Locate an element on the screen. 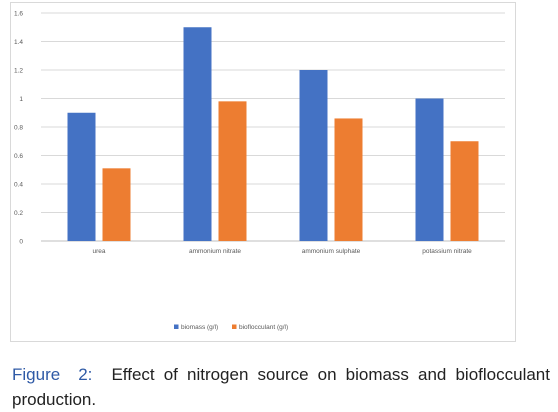 Image resolution: width=558 pixels, height=412 pixels. y-tick-label: 1 is located at coordinates (21, 99).